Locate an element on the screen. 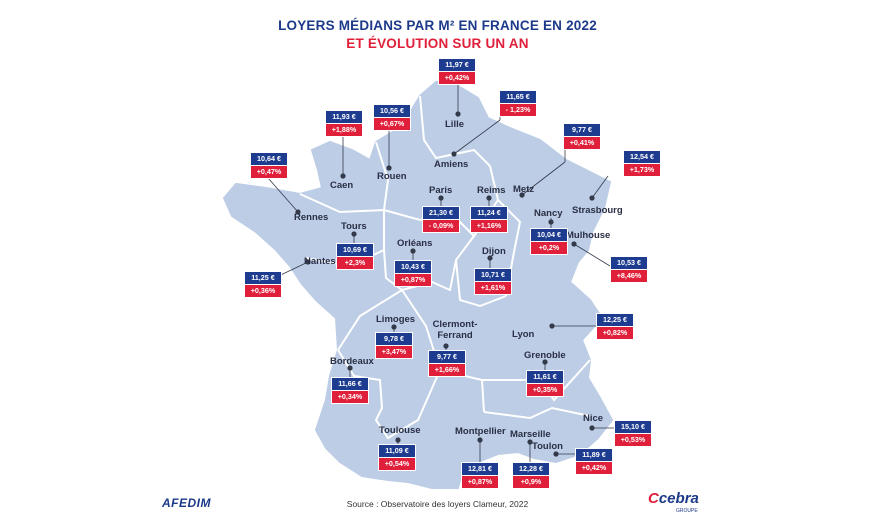 The width and height of the screenshot is (875, 521). evolution-value: +1,16% is located at coordinates (489, 226).